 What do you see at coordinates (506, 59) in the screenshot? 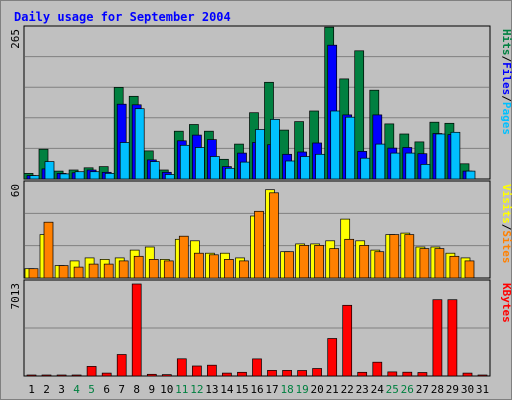
I see `legend-entry: /` at bounding box center [506, 59].